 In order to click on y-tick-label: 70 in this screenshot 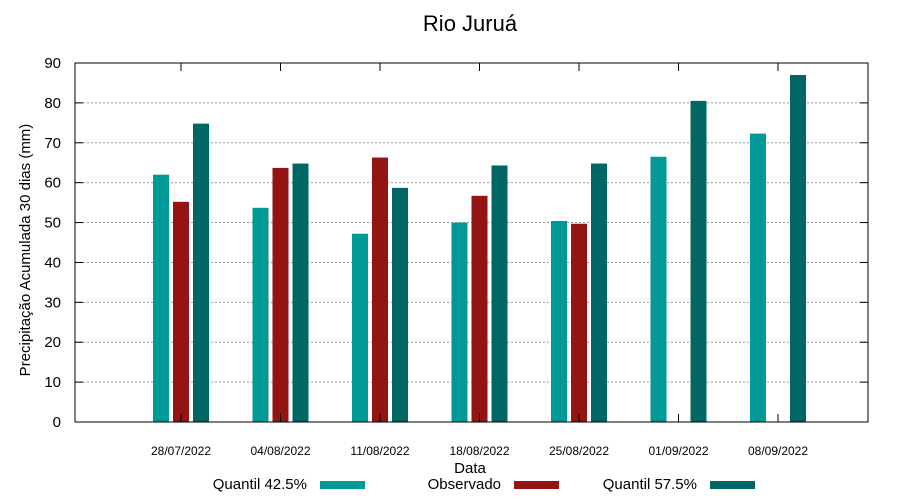, I will do `click(52, 143)`.